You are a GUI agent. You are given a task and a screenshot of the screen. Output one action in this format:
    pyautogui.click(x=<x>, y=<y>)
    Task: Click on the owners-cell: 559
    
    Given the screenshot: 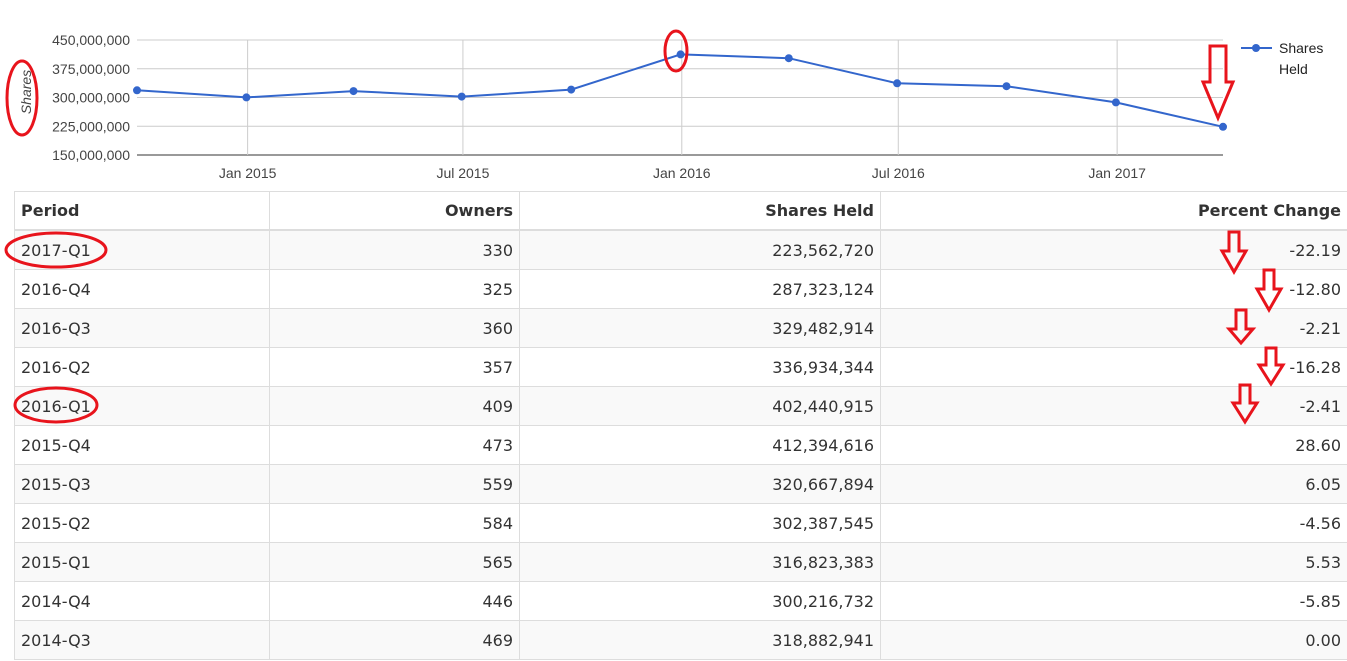 What is the action you would take?
    pyautogui.click(x=394, y=484)
    